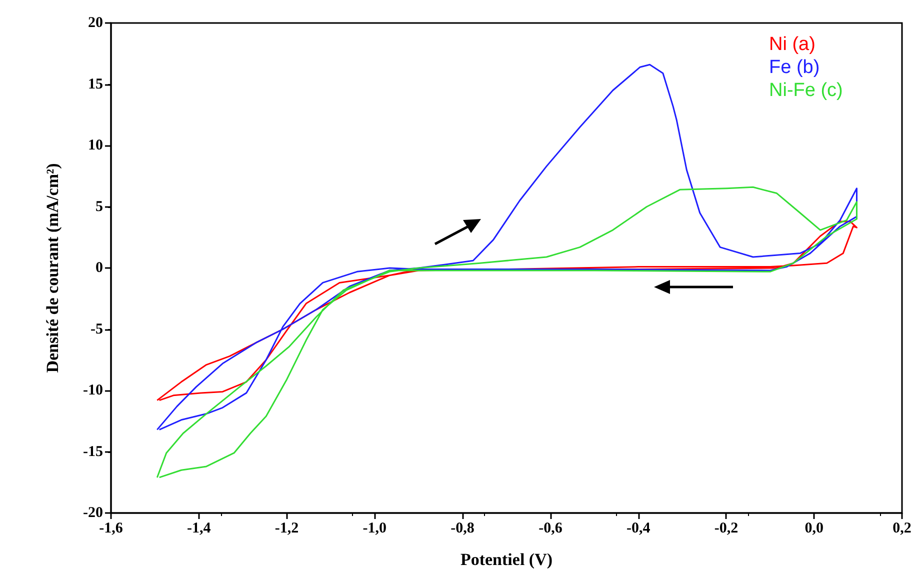  Describe the element at coordinates (99, 206) in the screenshot. I see `y-tick-label: 5` at that location.